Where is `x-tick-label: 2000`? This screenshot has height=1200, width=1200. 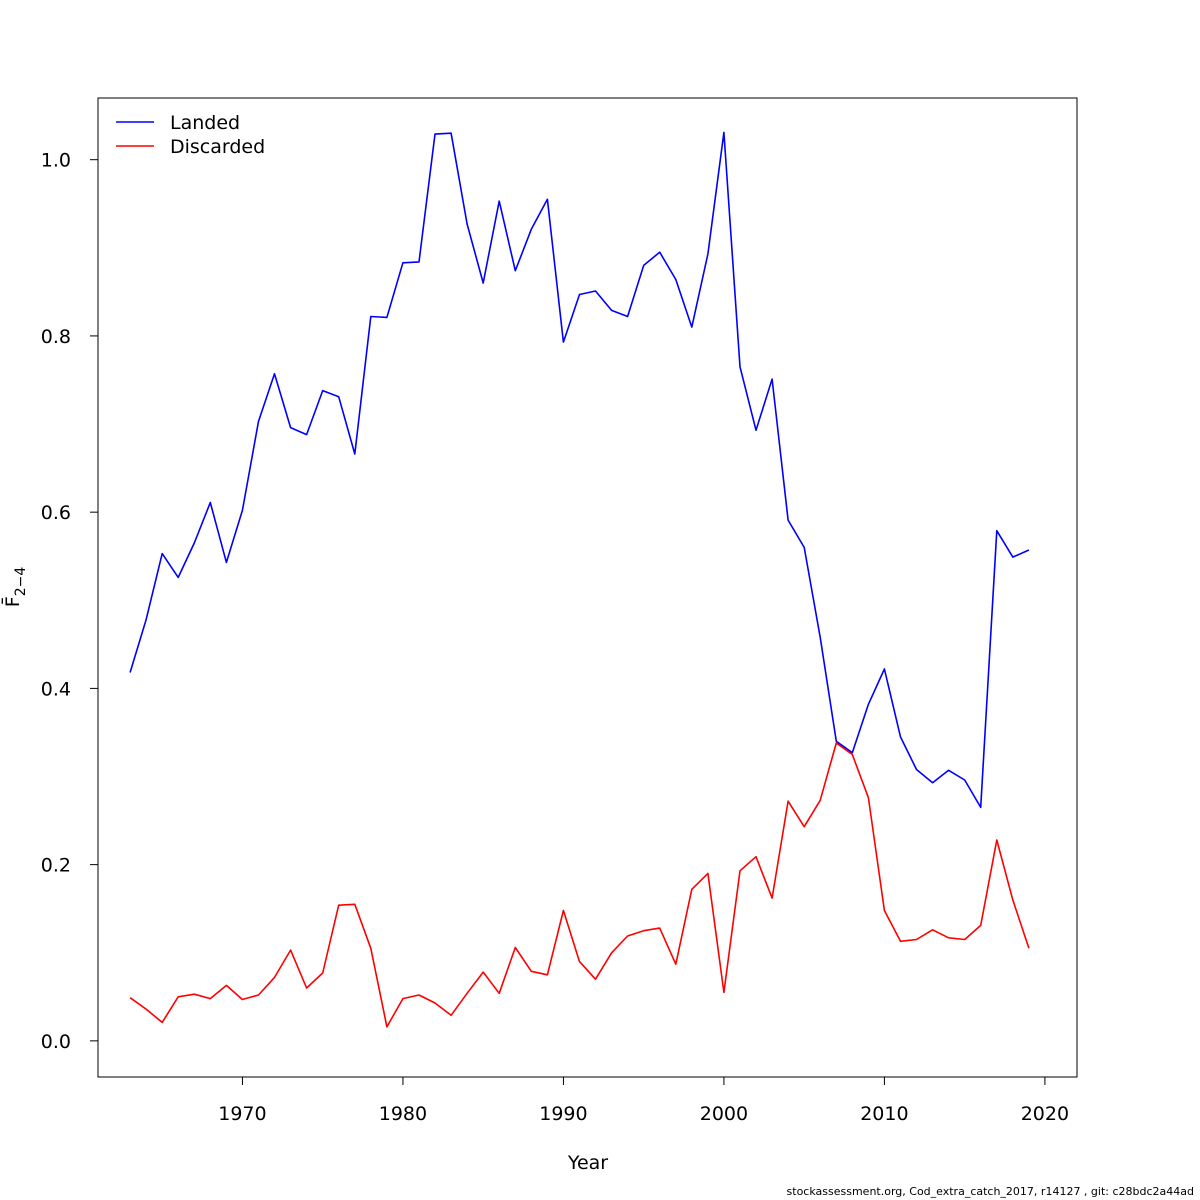
x-tick-label: 2000 is located at coordinates (724, 1114).